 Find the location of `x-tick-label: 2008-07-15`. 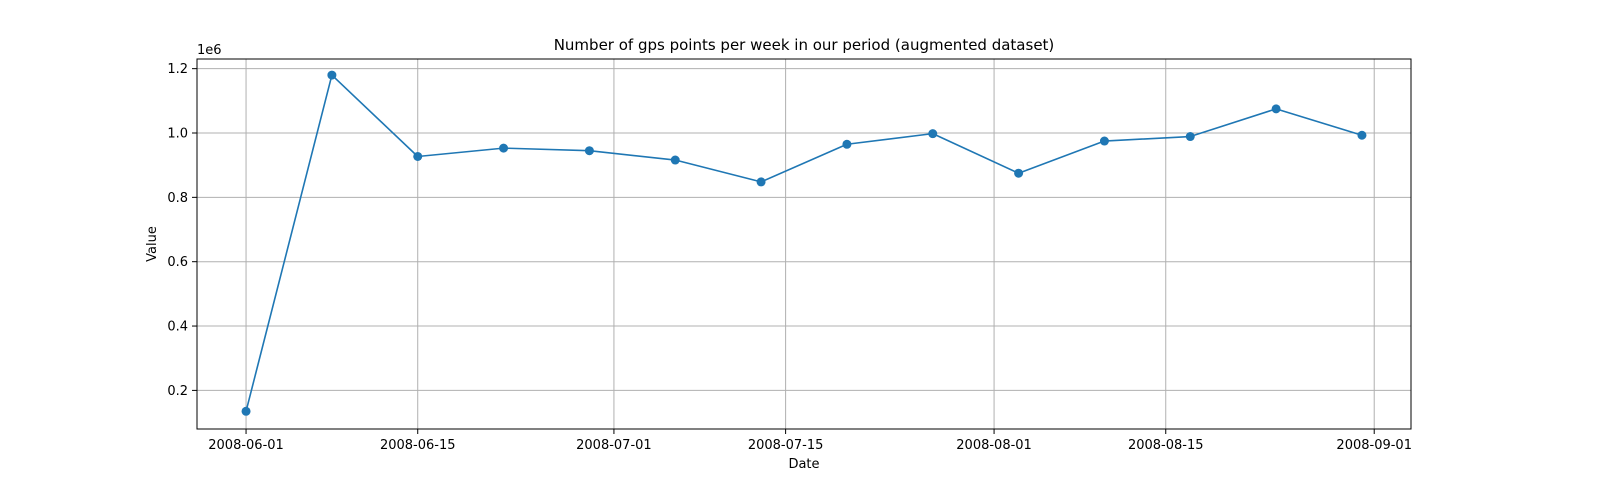

x-tick-label: 2008-07-15 is located at coordinates (786, 445).